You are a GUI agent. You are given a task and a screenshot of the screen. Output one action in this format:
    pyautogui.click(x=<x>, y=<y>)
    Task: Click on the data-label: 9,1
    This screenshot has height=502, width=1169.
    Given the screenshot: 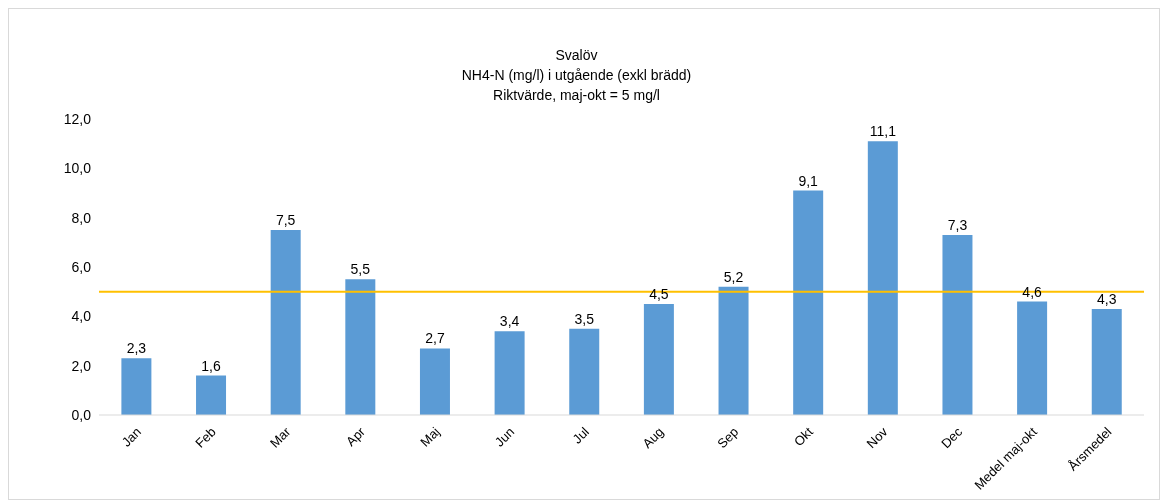 What is the action you would take?
    pyautogui.click(x=808, y=180)
    